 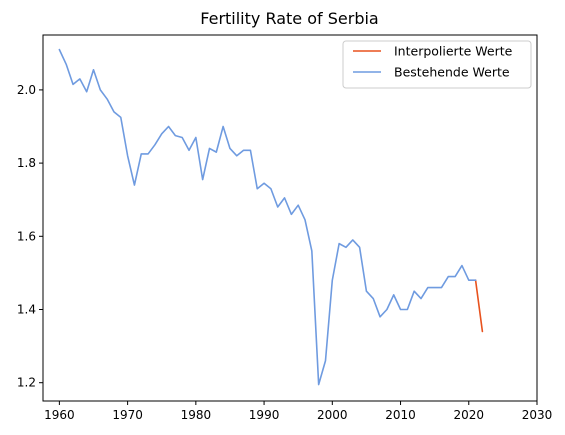 What do you see at coordinates (453, 51) in the screenshot?
I see `legend-label-interpolierte: Interpolierte Werte` at bounding box center [453, 51].